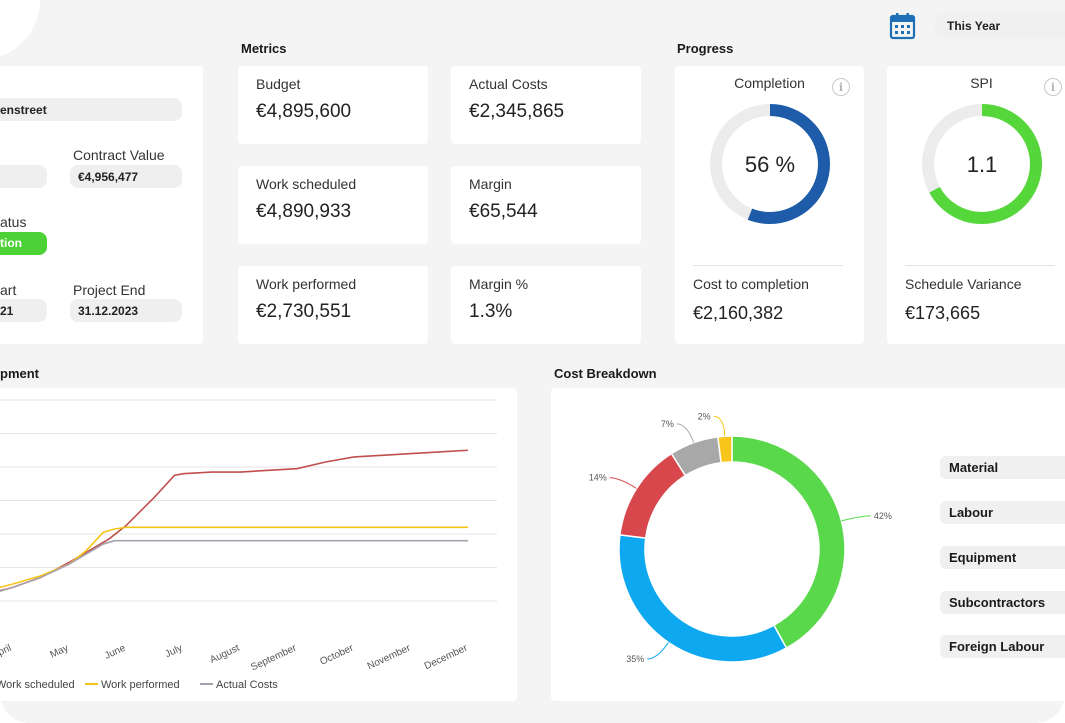  Describe the element at coordinates (1002, 512) in the screenshot. I see `legend-labour: Labour` at that location.